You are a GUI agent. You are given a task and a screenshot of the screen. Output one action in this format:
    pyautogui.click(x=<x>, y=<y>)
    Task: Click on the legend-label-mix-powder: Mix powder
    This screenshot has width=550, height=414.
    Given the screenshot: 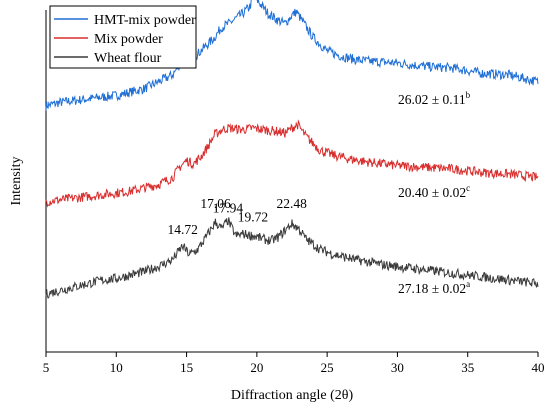 What is the action you would take?
    pyautogui.click(x=128, y=39)
    